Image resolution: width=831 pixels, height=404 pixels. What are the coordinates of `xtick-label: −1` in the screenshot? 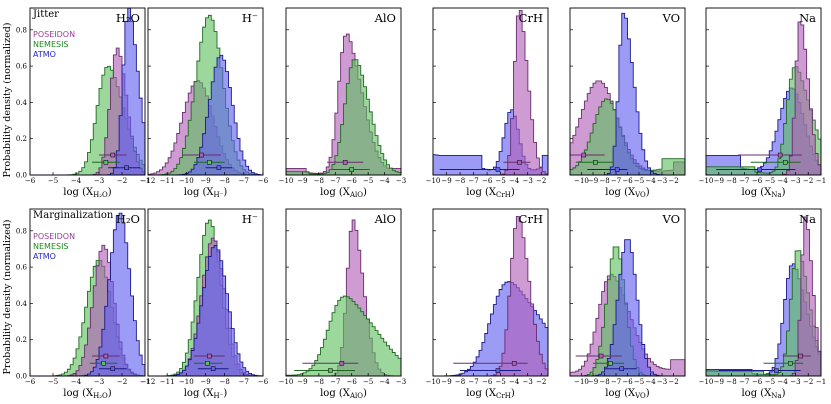 It's located at (145, 181).